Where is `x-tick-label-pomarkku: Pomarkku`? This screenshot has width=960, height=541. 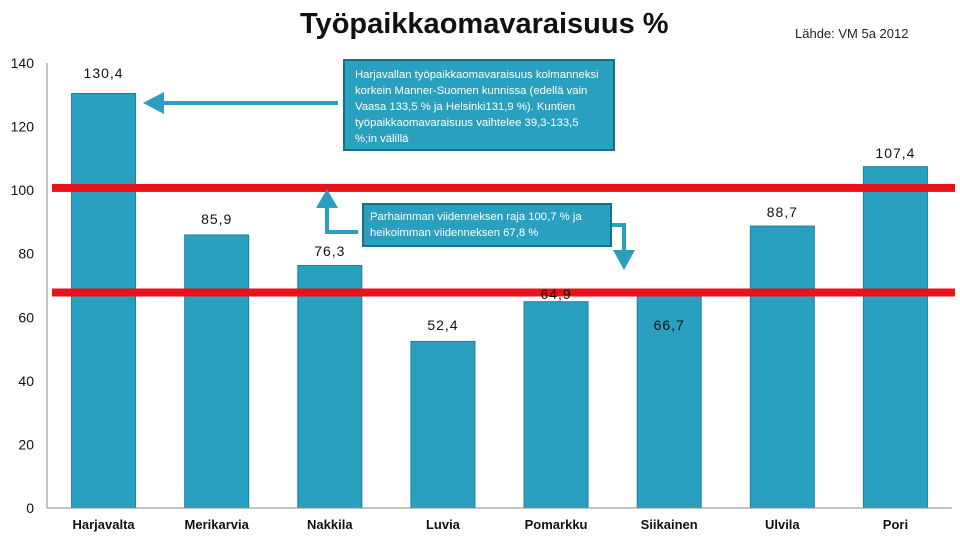 x-tick-label-pomarkku: Pomarkku is located at coordinates (556, 524).